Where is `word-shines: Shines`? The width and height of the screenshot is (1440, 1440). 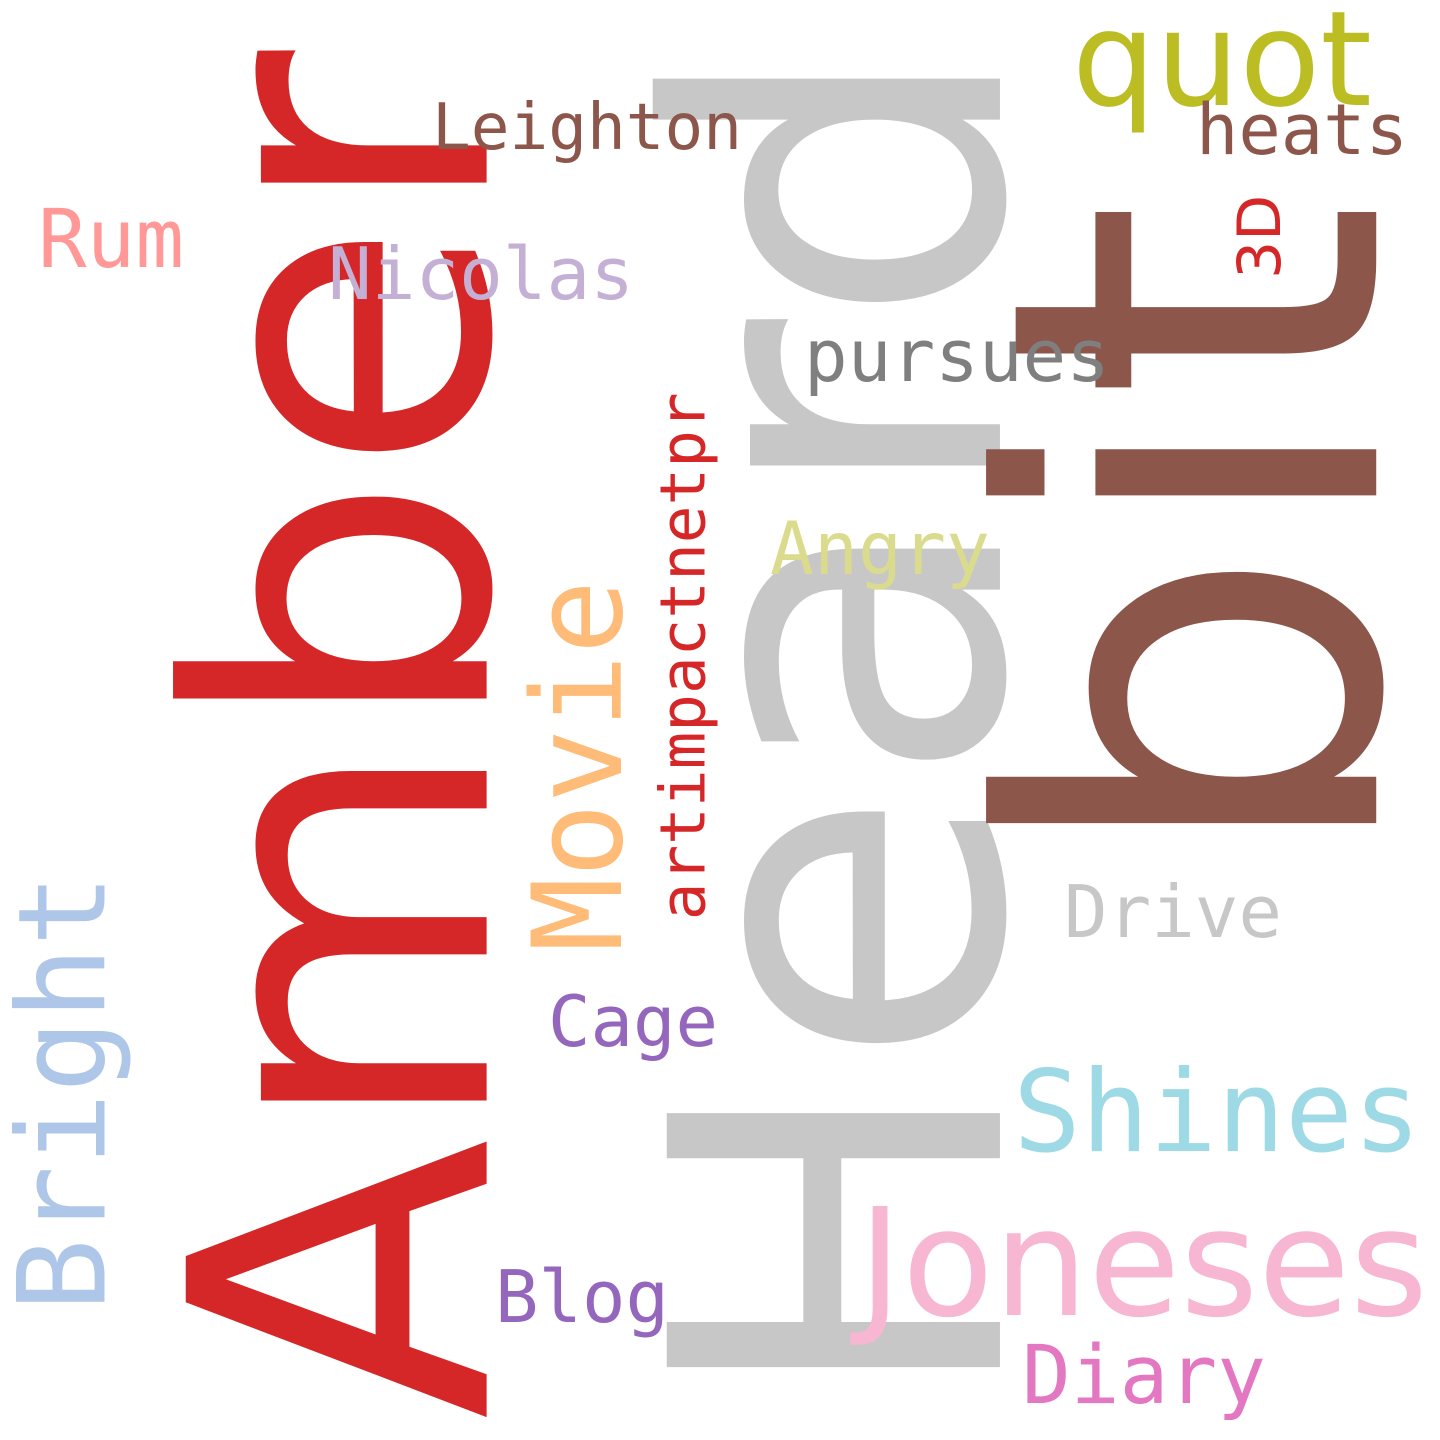
word-shines: Shines is located at coordinates (1217, 1111).